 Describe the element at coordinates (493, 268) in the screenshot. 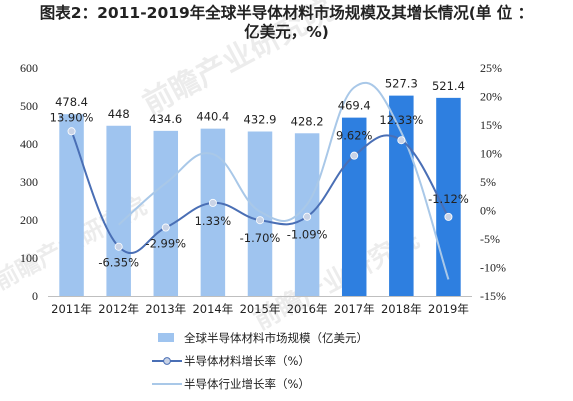

I see `y2-tick-label: -10%` at that location.